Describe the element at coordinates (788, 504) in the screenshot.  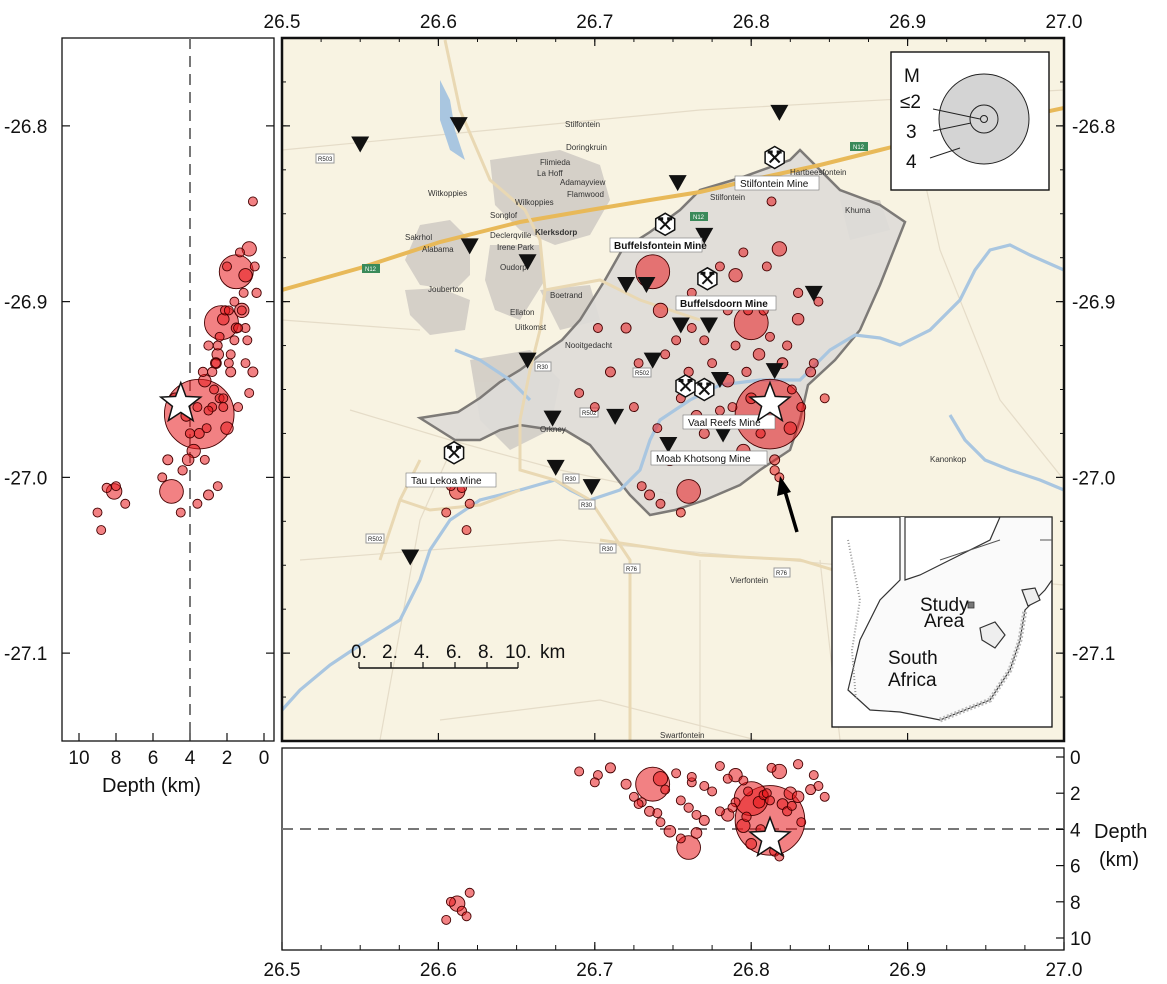
I see `arrow-annotation` at that location.